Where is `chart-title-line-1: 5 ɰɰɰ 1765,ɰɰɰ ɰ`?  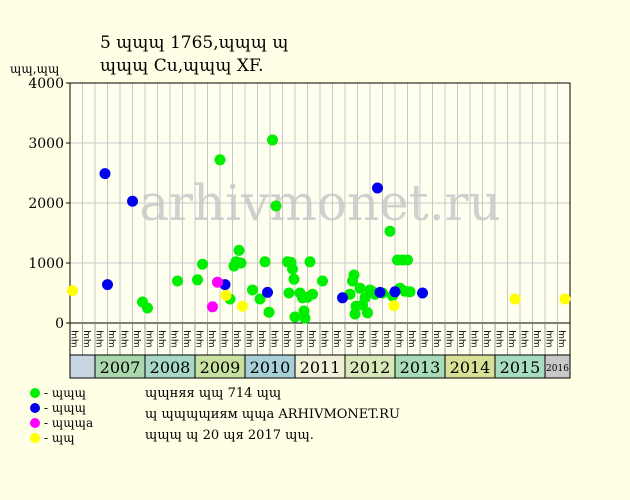
chart-title-line-1: 5 ɰɰɰ 1765,ɰɰɰ ɰ is located at coordinates (194, 43).